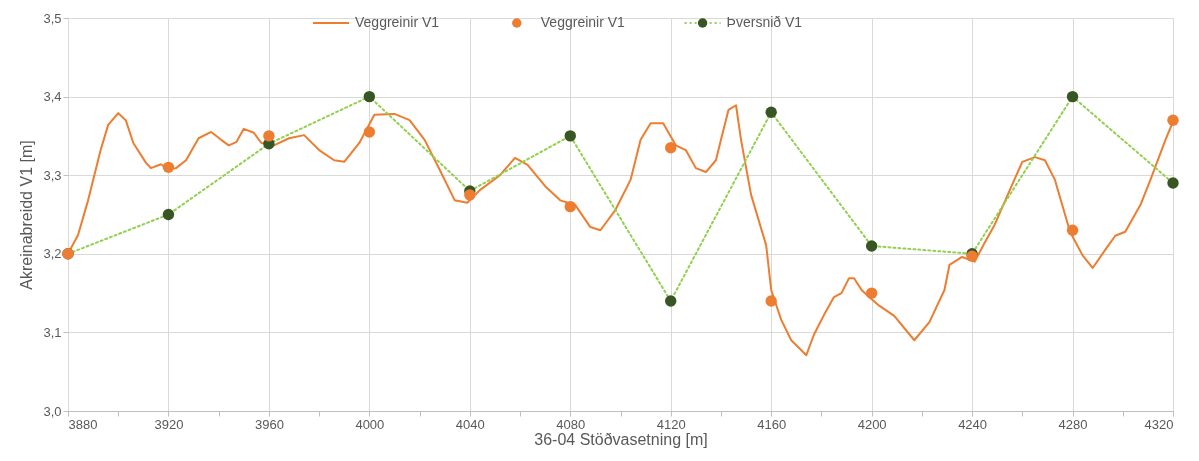  I want to click on y-tick-label: 3,1, so click(52, 332).